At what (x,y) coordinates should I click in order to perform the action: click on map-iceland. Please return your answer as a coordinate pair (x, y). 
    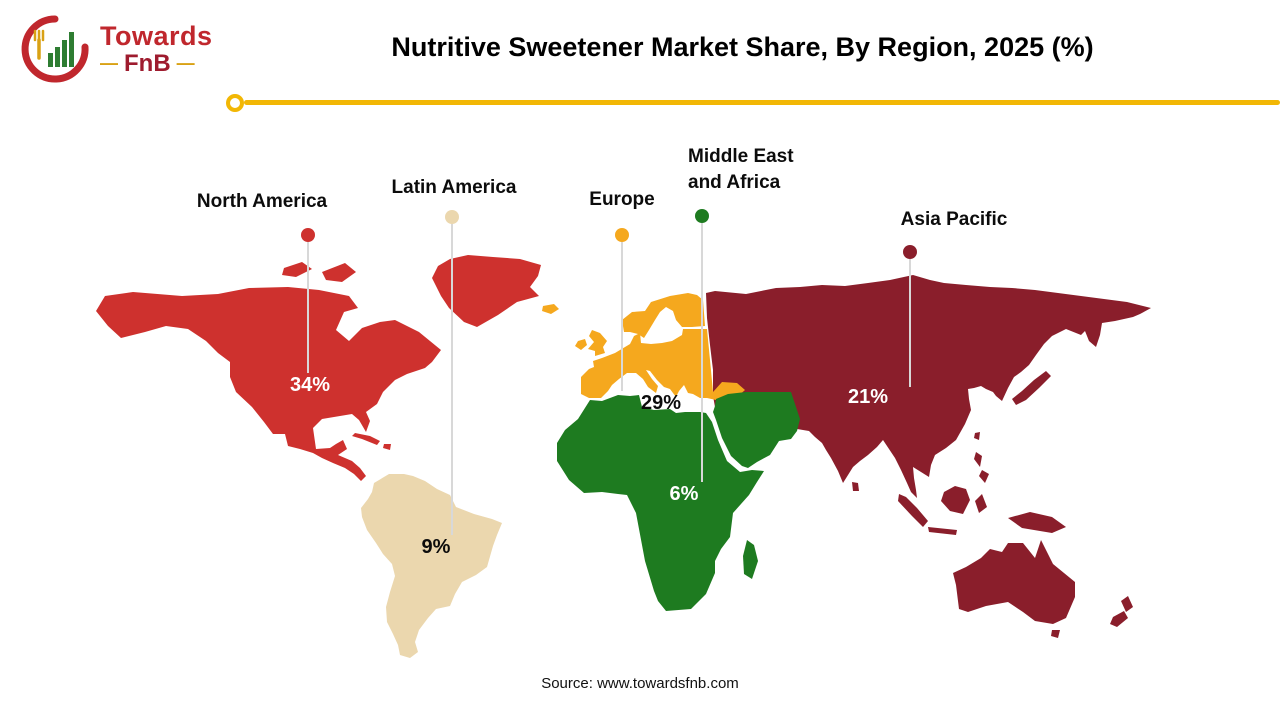
    Looking at the image, I should click on (550, 309).